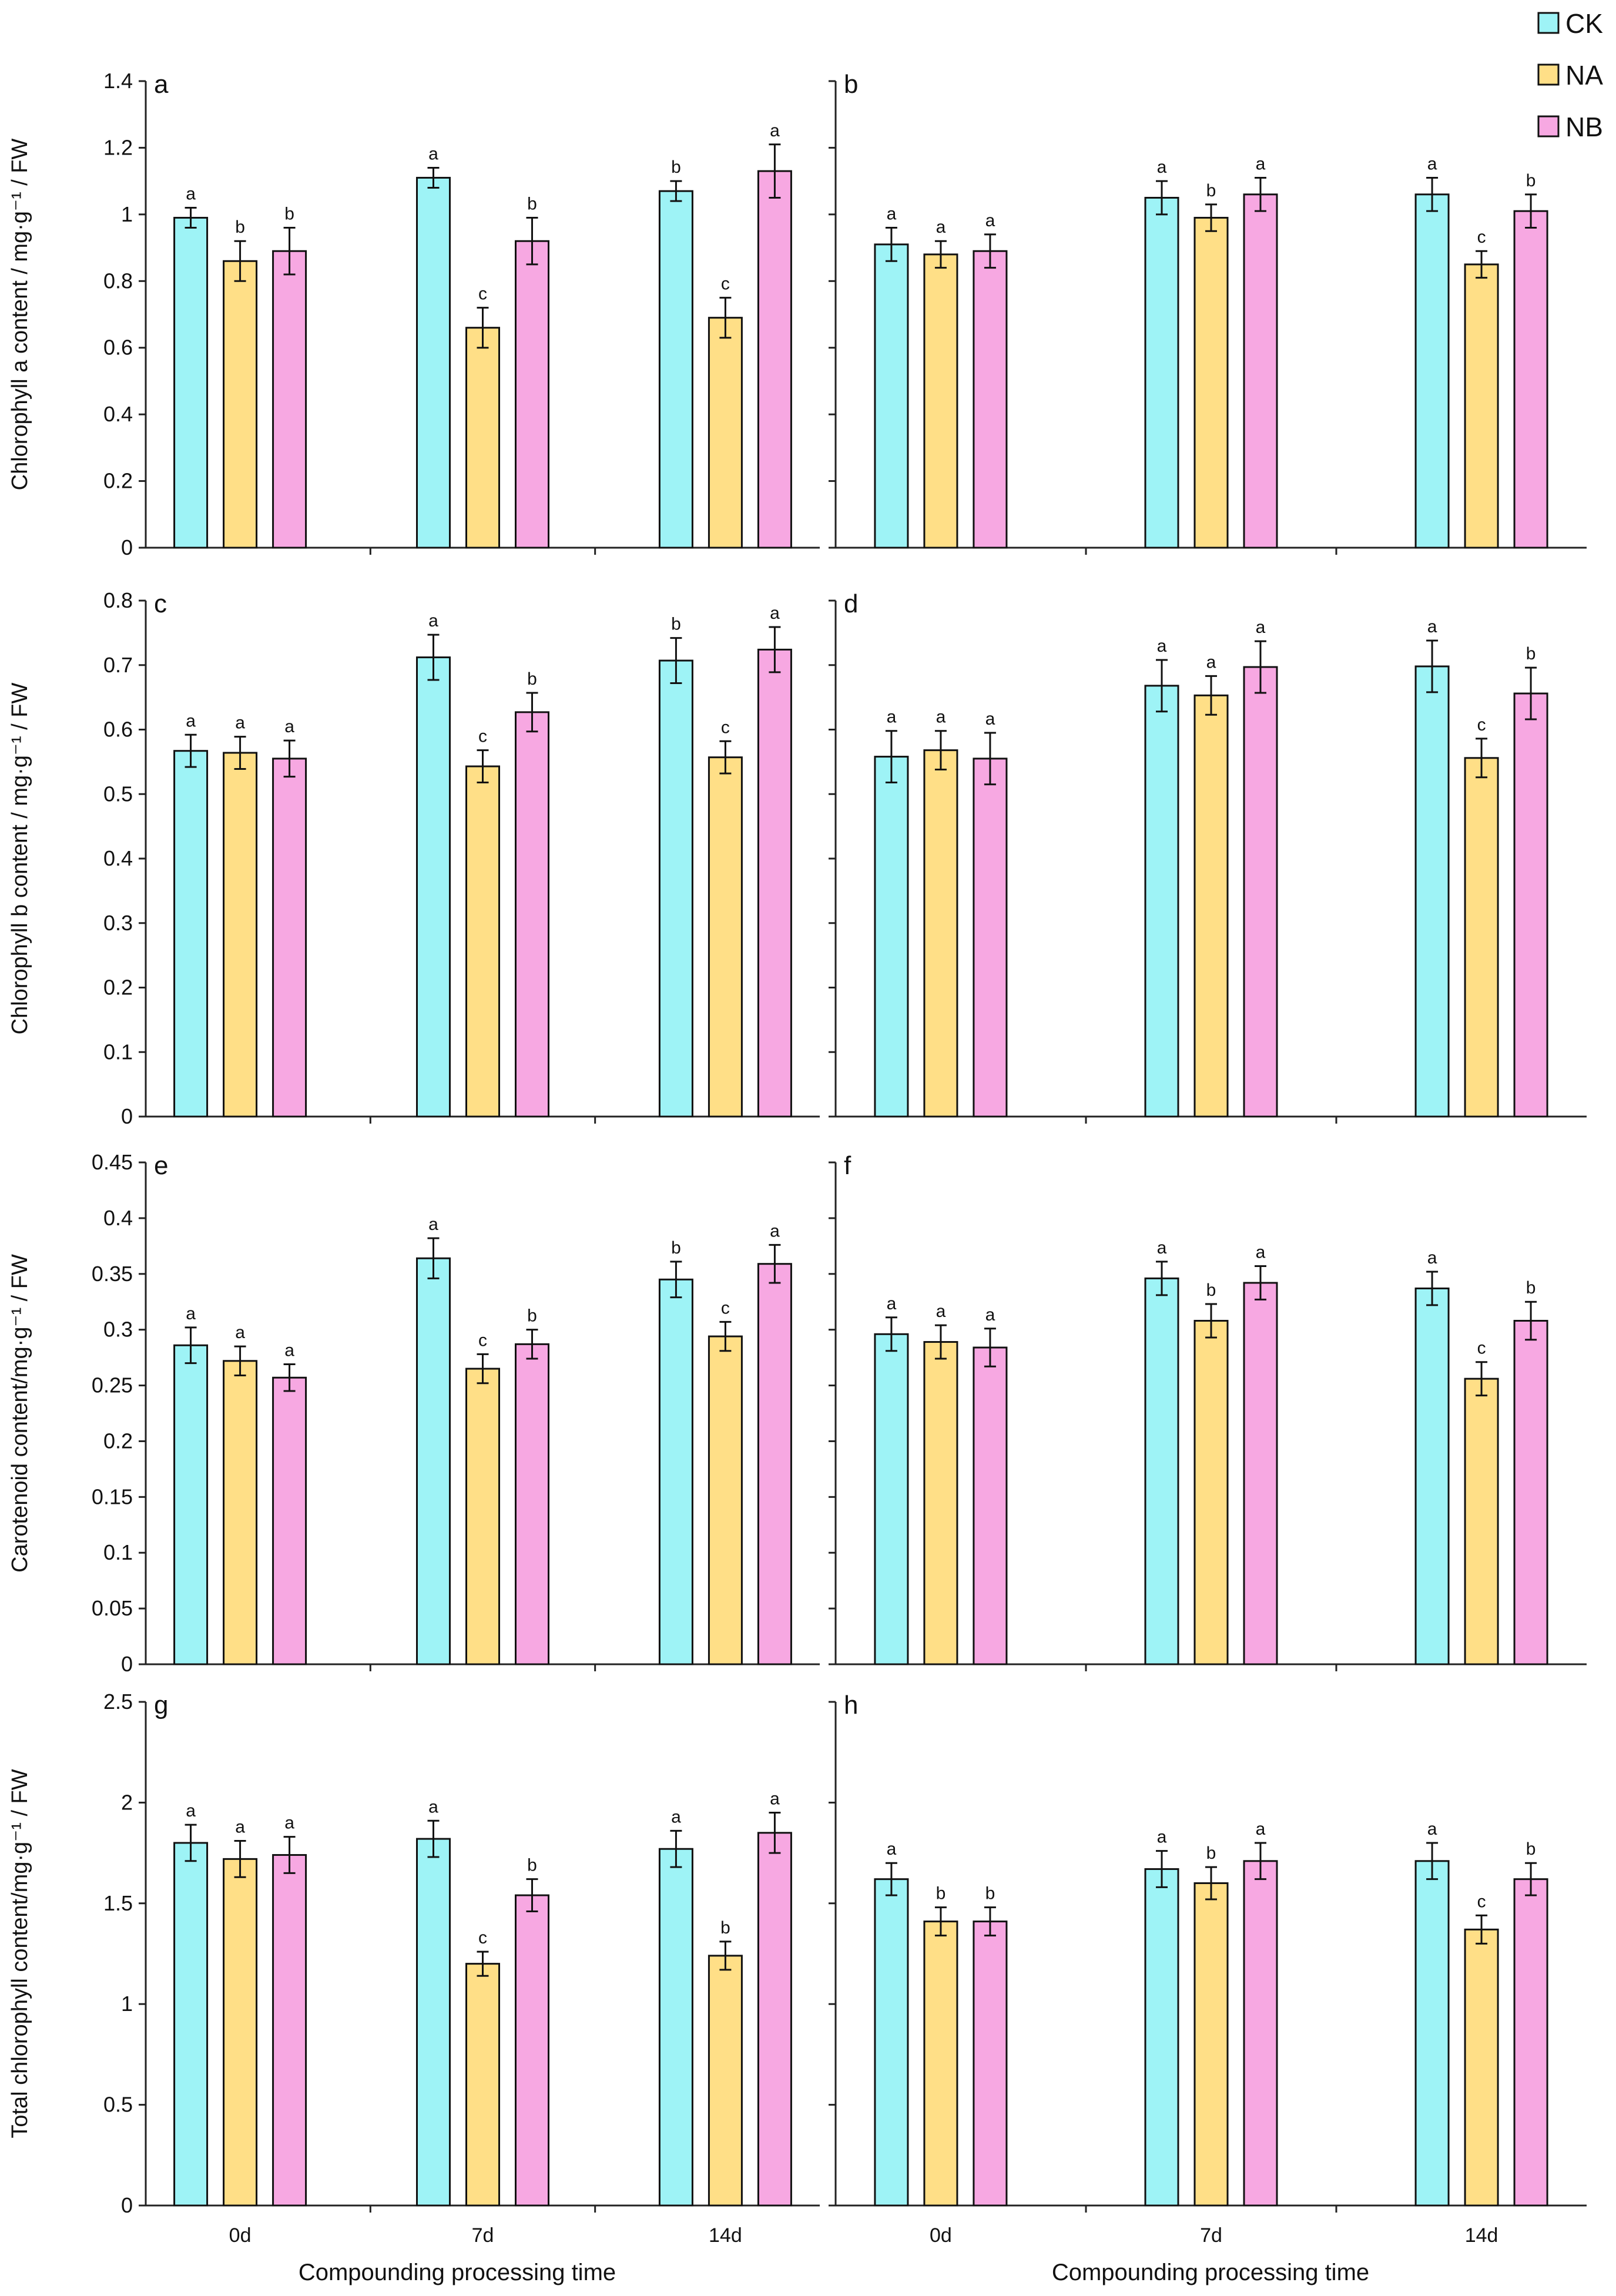 The width and height of the screenshot is (1616, 2296). What do you see at coordinates (1548, 126) in the screenshot?
I see `legend-swatch-nb` at bounding box center [1548, 126].